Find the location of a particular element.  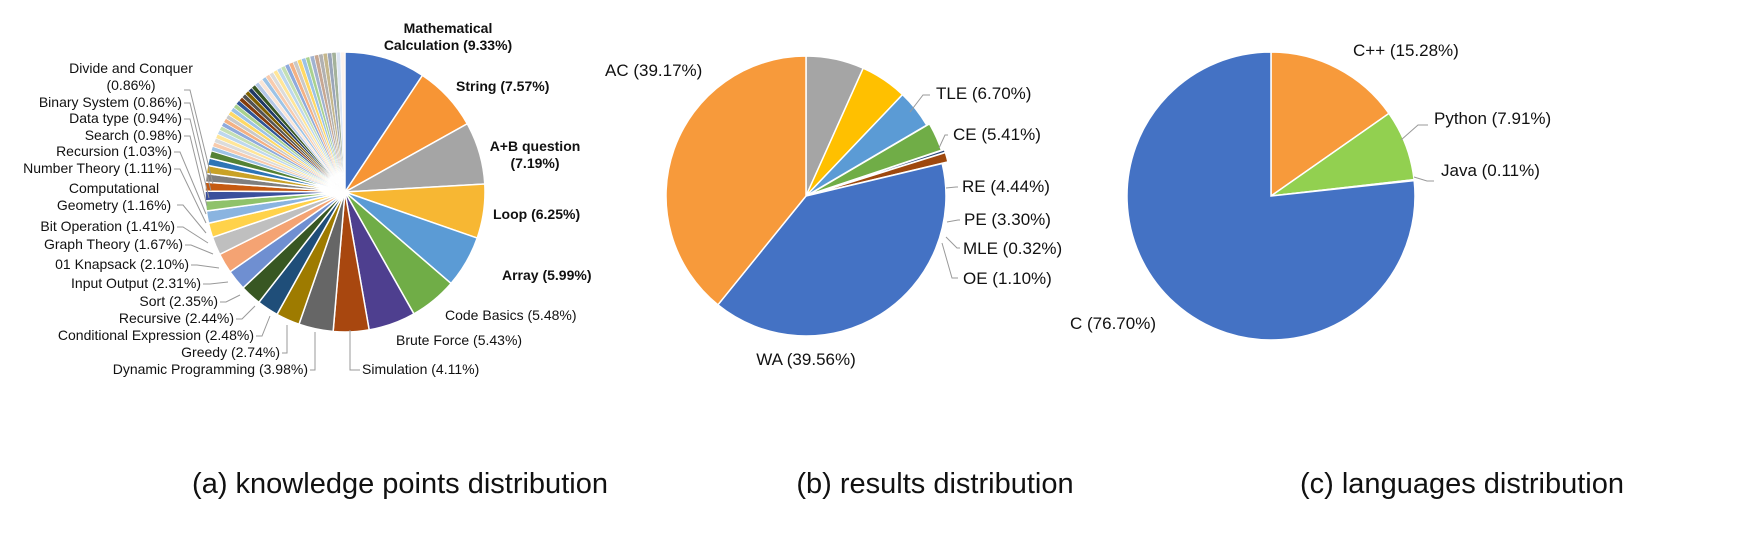

leader-mle is located at coordinates (952, 242).